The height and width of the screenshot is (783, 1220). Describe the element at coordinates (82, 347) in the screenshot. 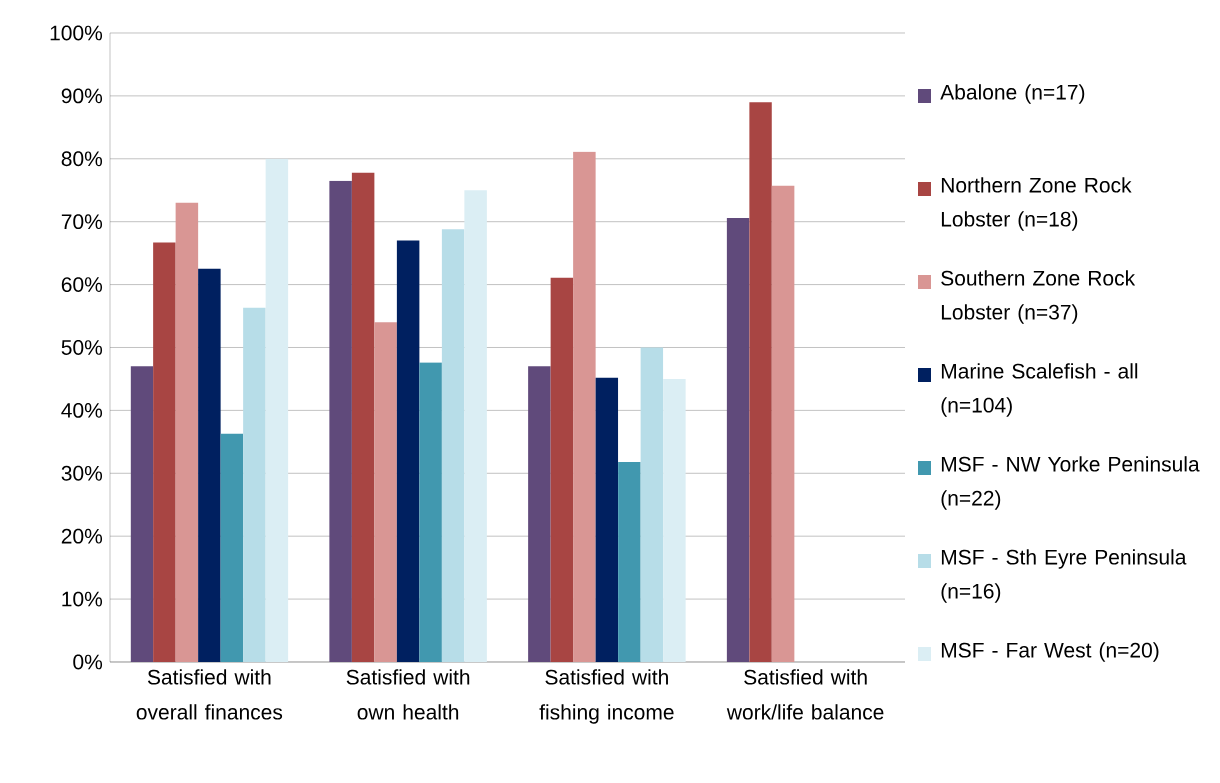

I see `y-tick-label: 50%` at that location.